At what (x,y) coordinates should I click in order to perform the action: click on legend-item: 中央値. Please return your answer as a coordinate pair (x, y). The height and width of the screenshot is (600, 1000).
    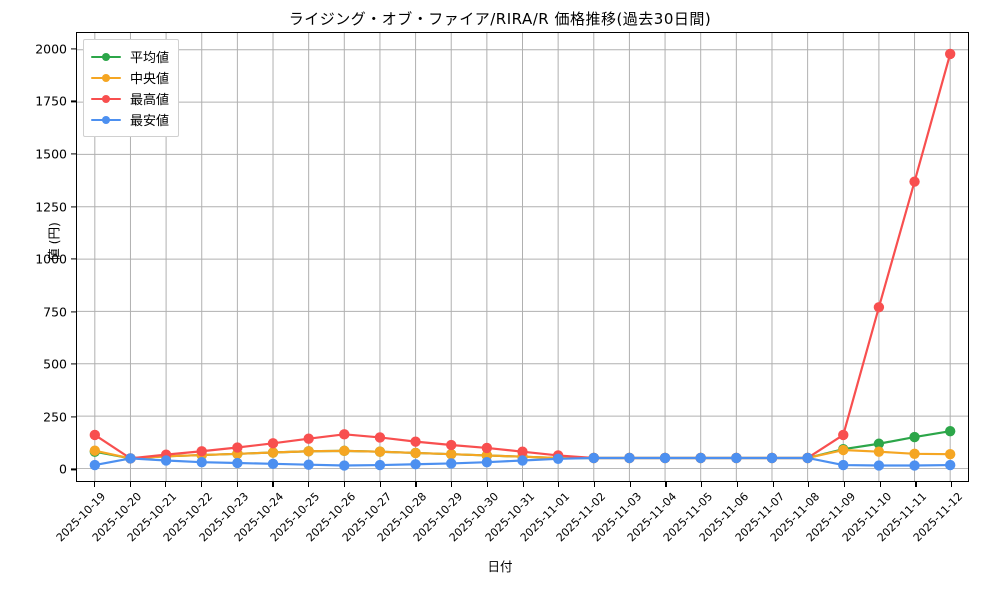
    Looking at the image, I should click on (130, 77).